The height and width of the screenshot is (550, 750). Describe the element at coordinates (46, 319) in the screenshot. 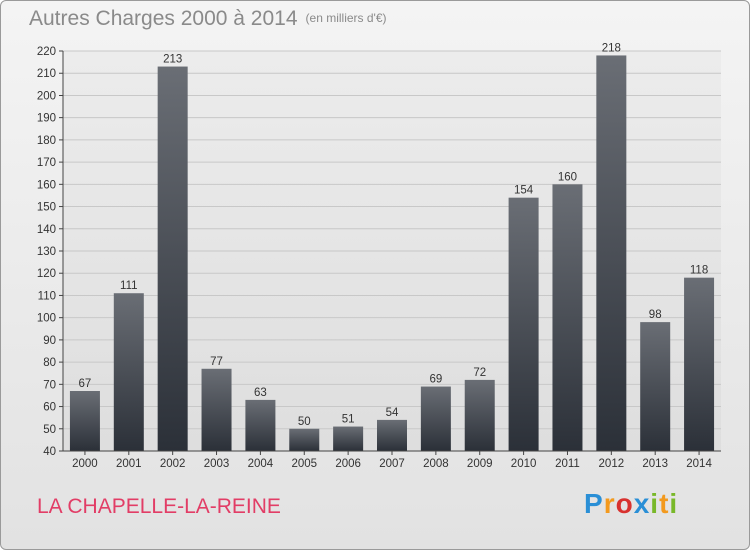

I see `y-tick-label: 100` at that location.